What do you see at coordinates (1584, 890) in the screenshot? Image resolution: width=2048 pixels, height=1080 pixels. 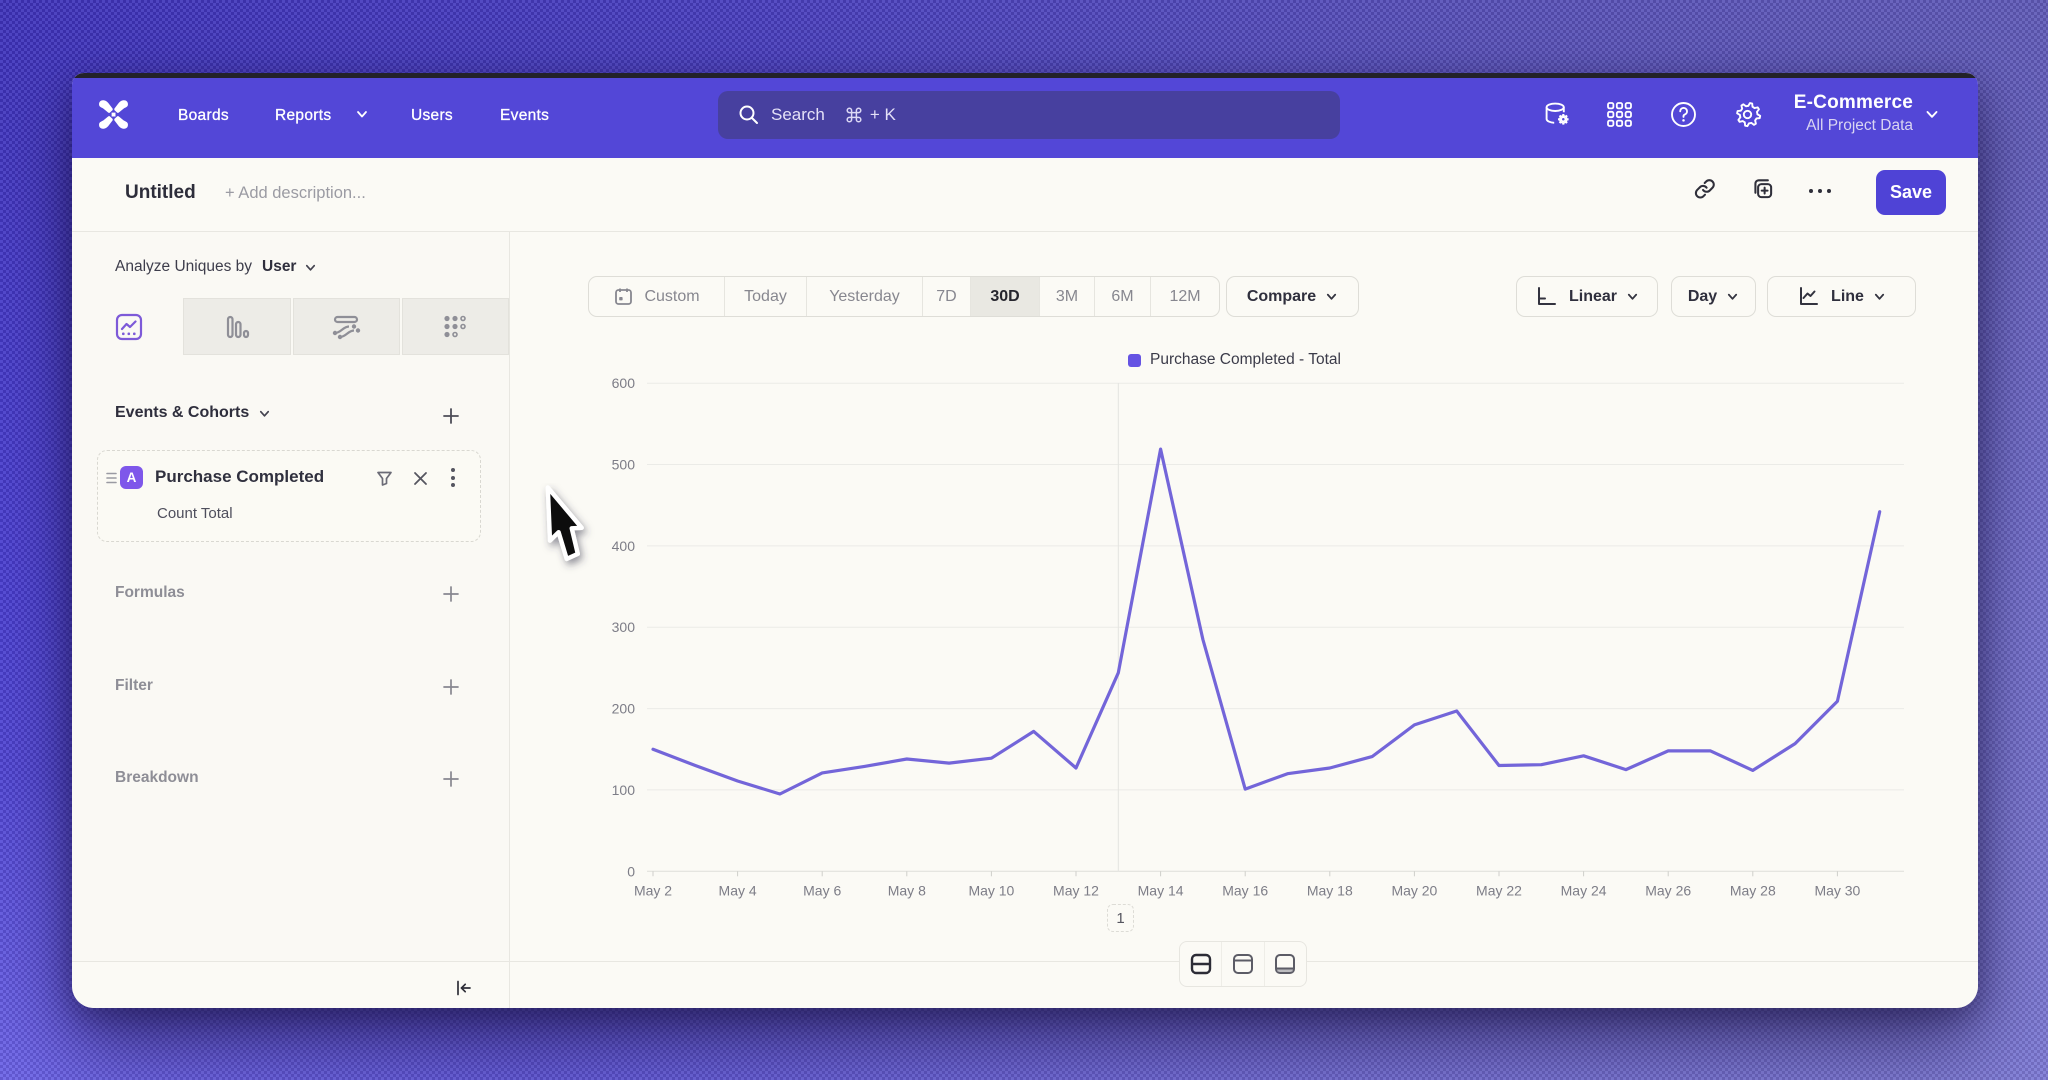 I see `svg-text: May 24` at bounding box center [1584, 890].